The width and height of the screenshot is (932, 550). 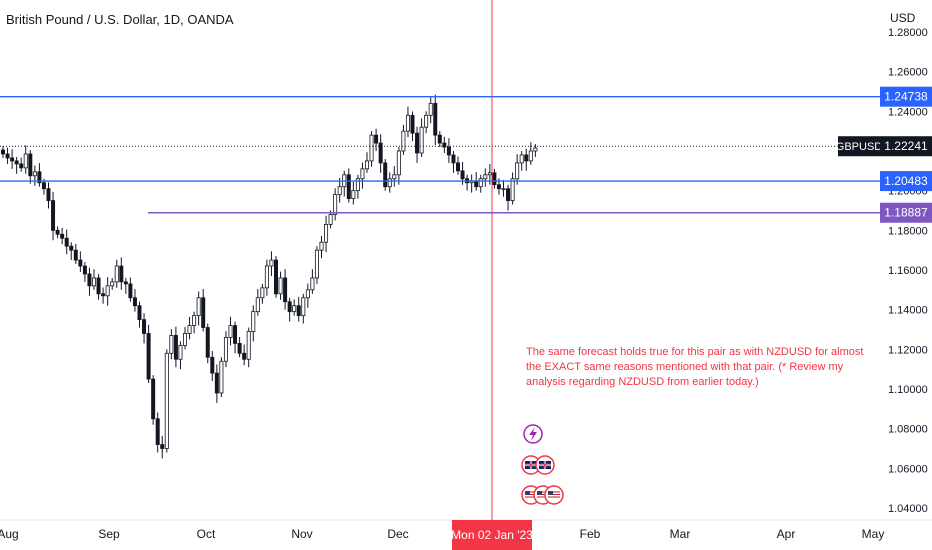 What do you see at coordinates (554, 495) in the screenshot?
I see `us-flag-icon` at bounding box center [554, 495].